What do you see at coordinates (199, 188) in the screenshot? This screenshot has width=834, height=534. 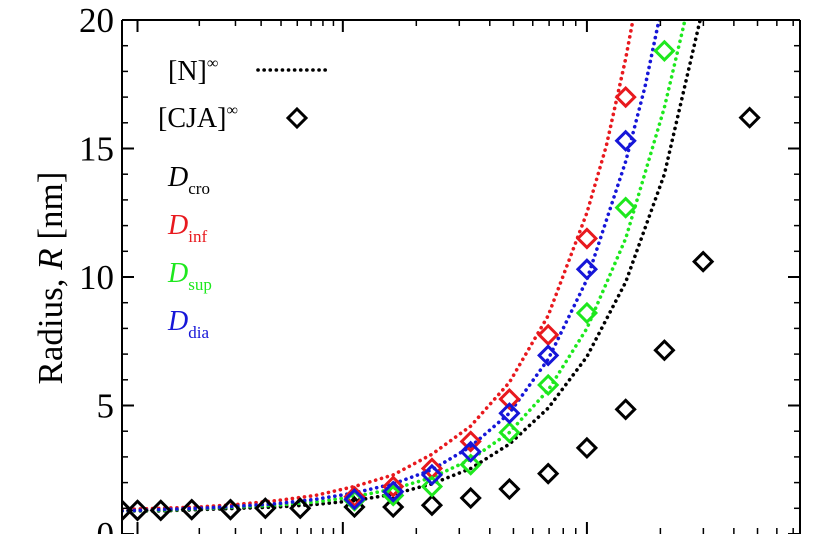 I see `legend-line-cro-sub: cro` at bounding box center [199, 188].